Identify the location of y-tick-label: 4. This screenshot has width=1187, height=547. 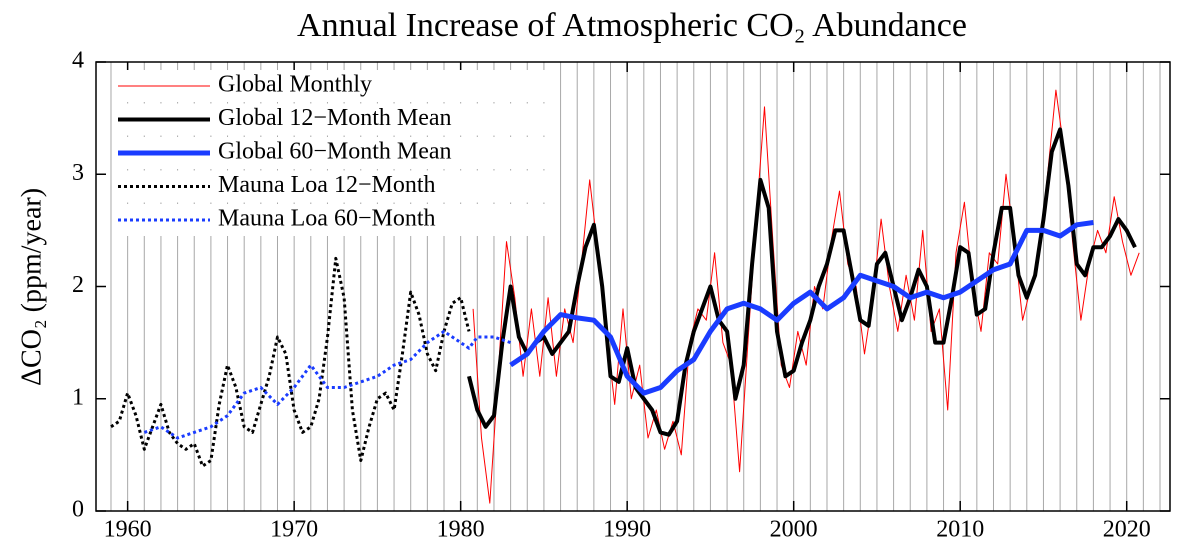
(78, 61).